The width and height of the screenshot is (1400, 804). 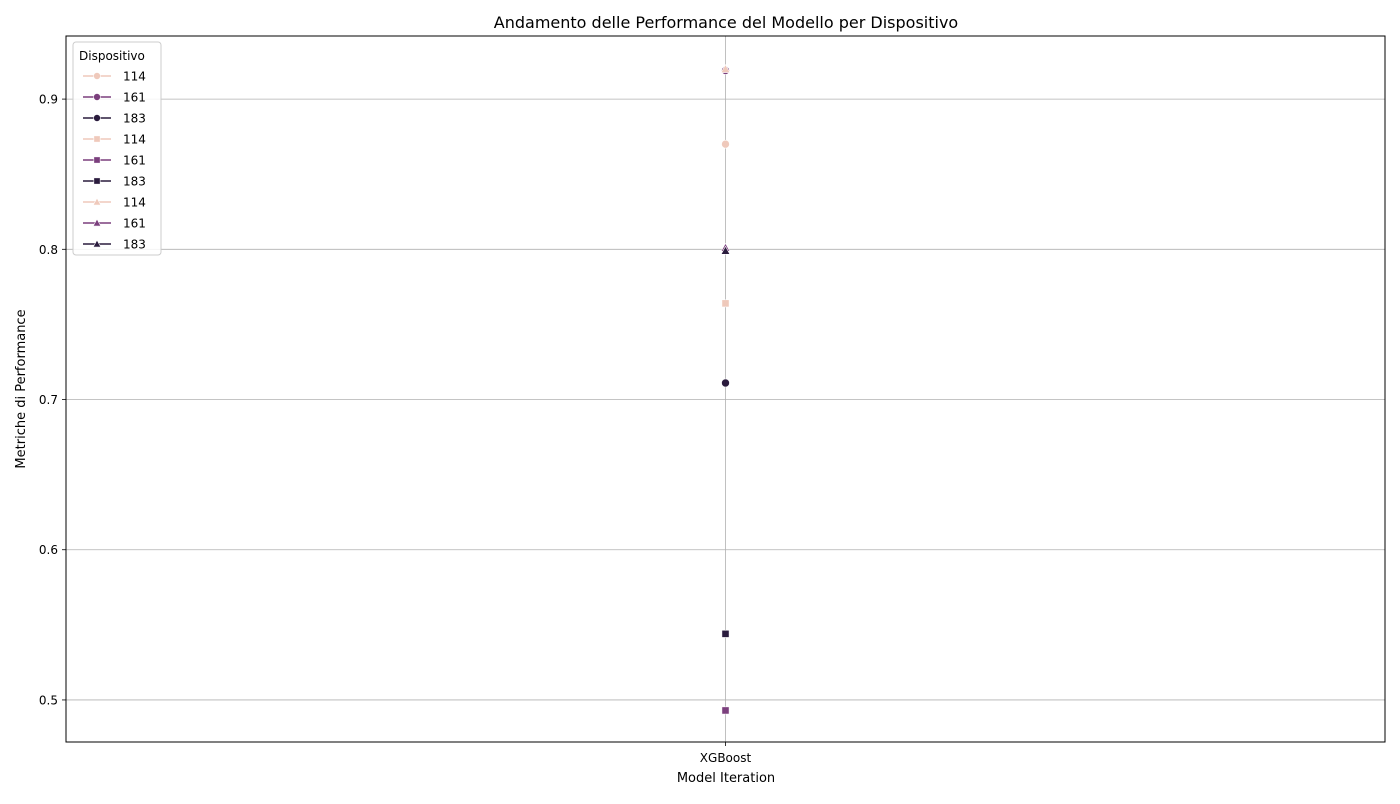 What do you see at coordinates (48, 700) in the screenshot?
I see `y-tick-label: 0.5` at bounding box center [48, 700].